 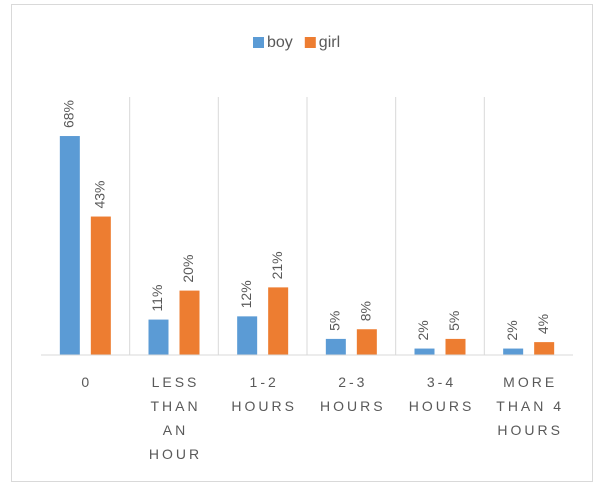 What do you see at coordinates (264, 394) in the screenshot?
I see `x-tick-label: 1-2 HOURS` at bounding box center [264, 394].